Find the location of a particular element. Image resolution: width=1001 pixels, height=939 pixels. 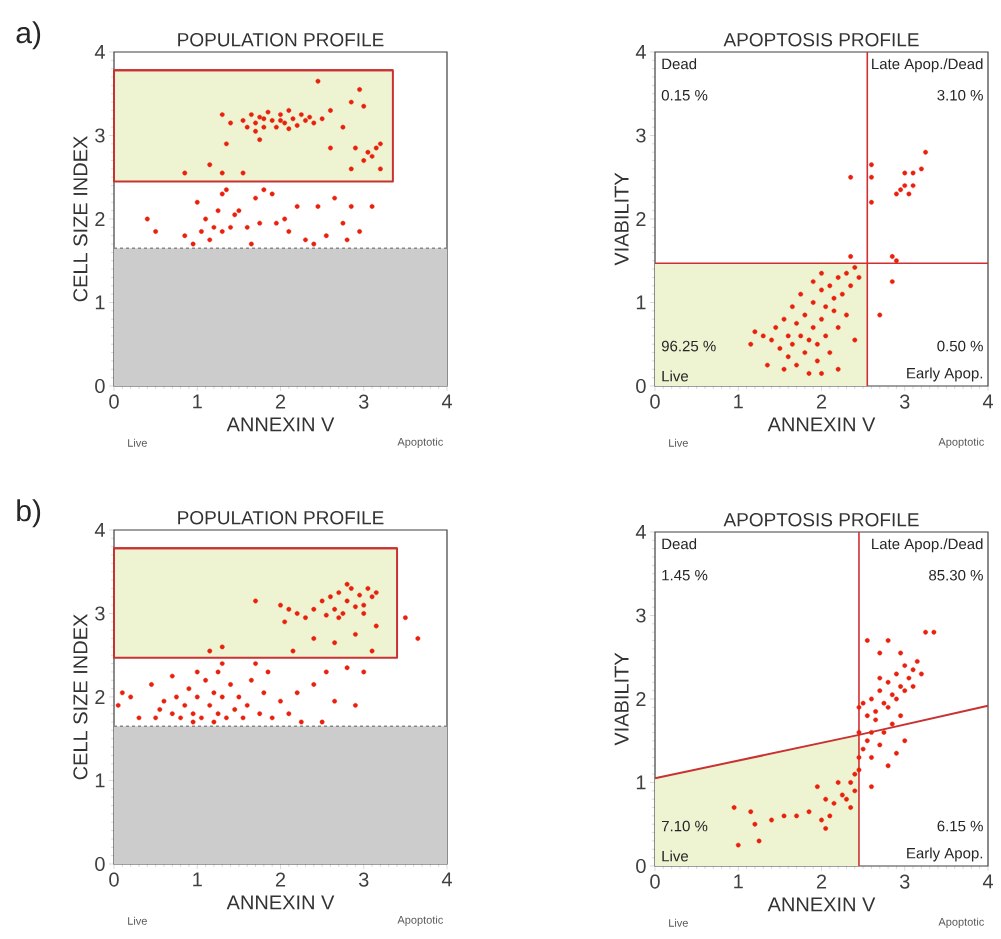

annotation: 0.50 % is located at coordinates (960, 346).